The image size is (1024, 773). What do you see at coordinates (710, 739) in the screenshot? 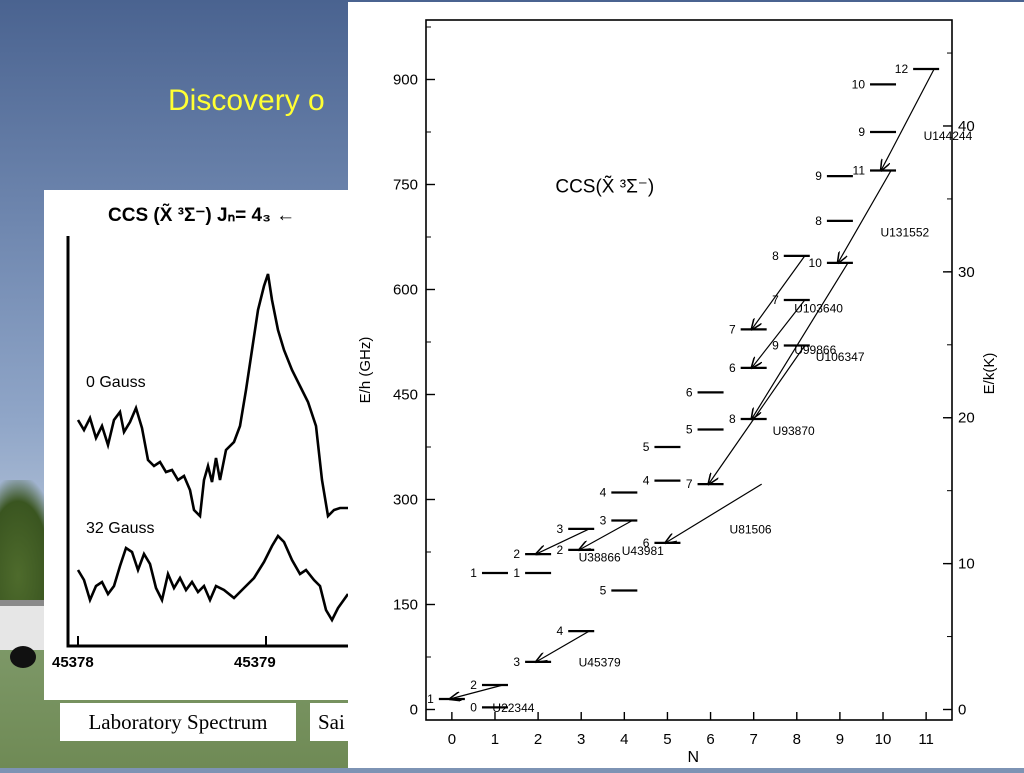
I see `x-tick-label: 6` at bounding box center [710, 739].